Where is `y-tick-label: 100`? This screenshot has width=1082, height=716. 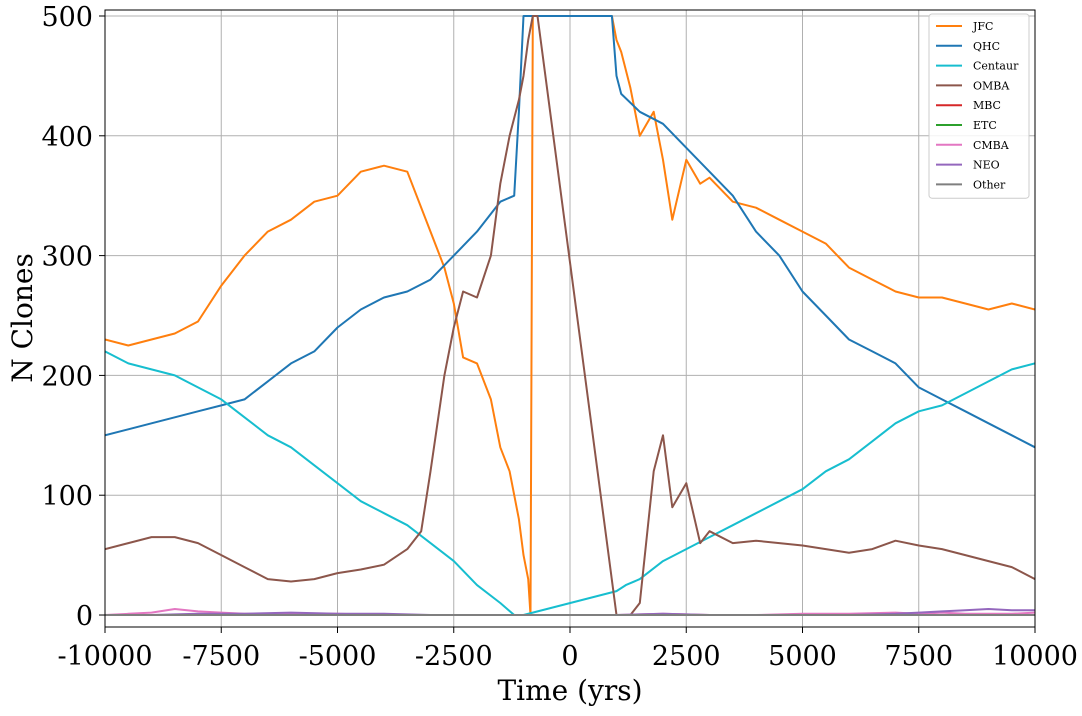 y-tick-label: 100 is located at coordinates (67, 496).